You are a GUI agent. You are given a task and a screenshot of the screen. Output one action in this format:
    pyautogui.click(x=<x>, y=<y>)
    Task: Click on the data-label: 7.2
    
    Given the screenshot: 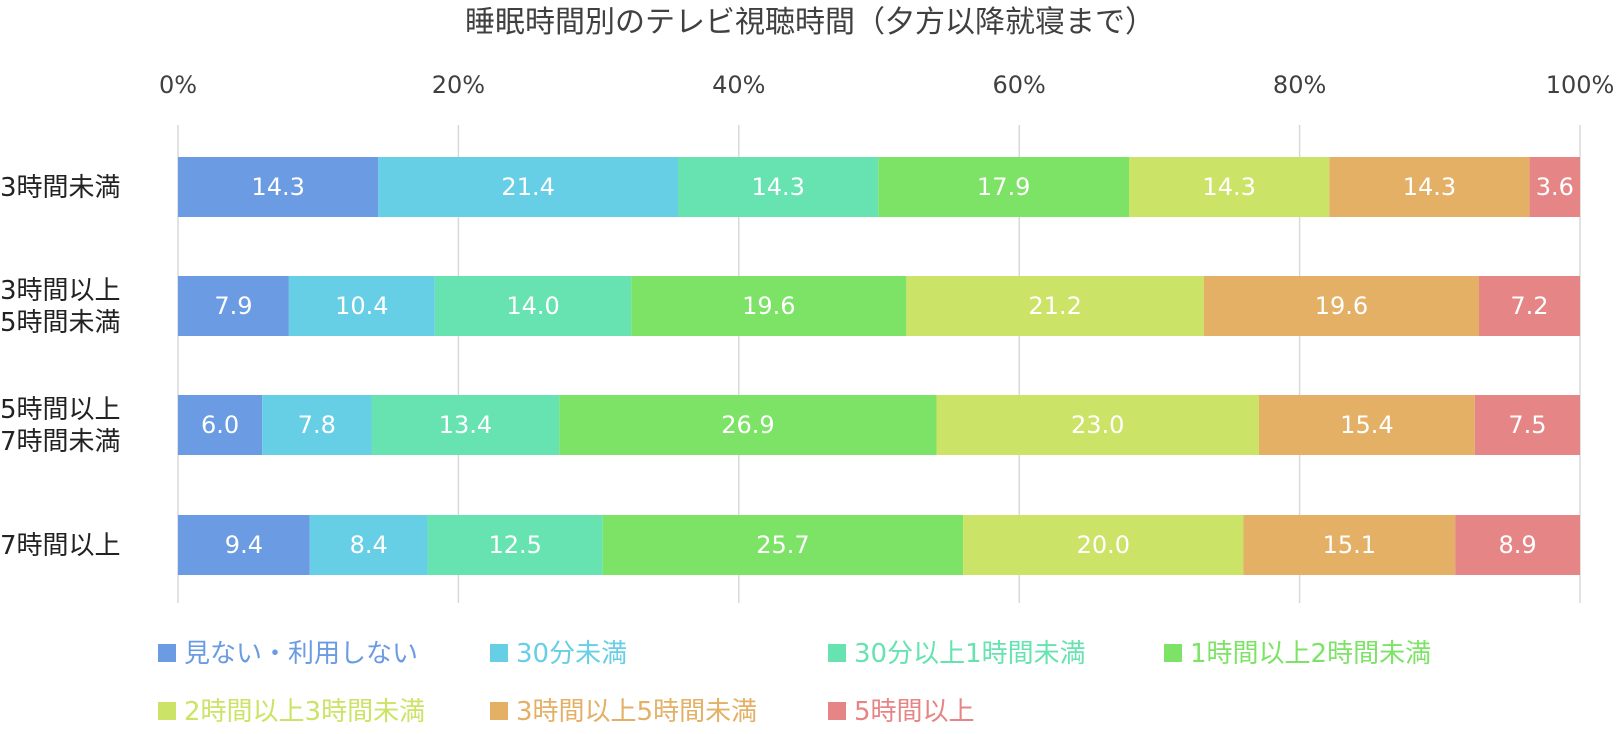 What is the action you would take?
    pyautogui.click(x=1529, y=306)
    